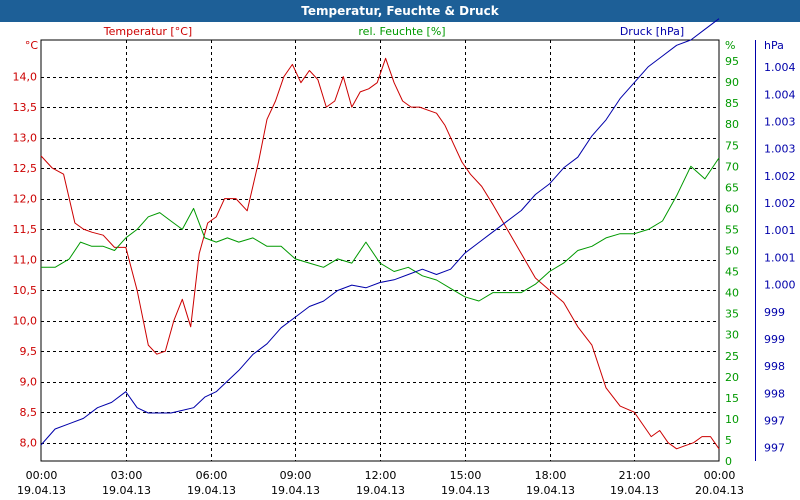 This screenshot has width=800, height=500. Describe the element at coordinates (728, 461) in the screenshot. I see `humidity-tick-label: 0` at that location.